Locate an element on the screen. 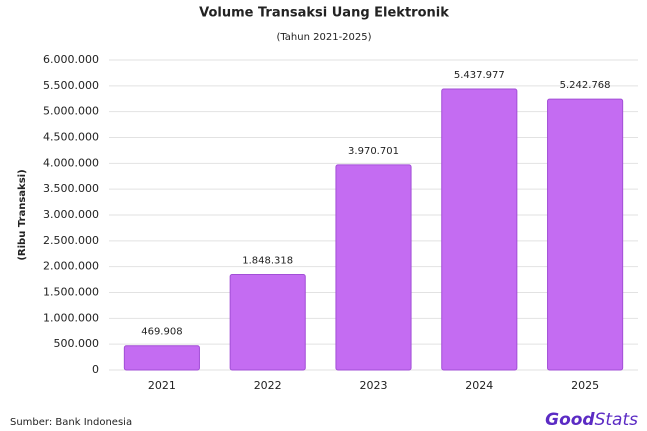 The height and width of the screenshot is (431, 647). value-label: 5.242.768 is located at coordinates (585, 85).